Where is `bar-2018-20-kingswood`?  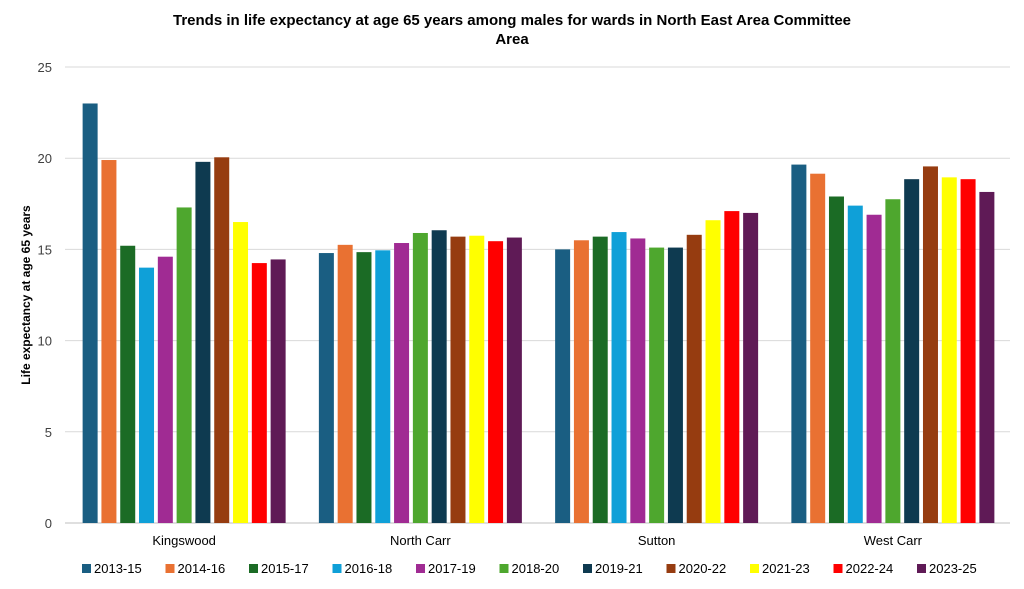 bar-2018-20-kingswood is located at coordinates (184, 365).